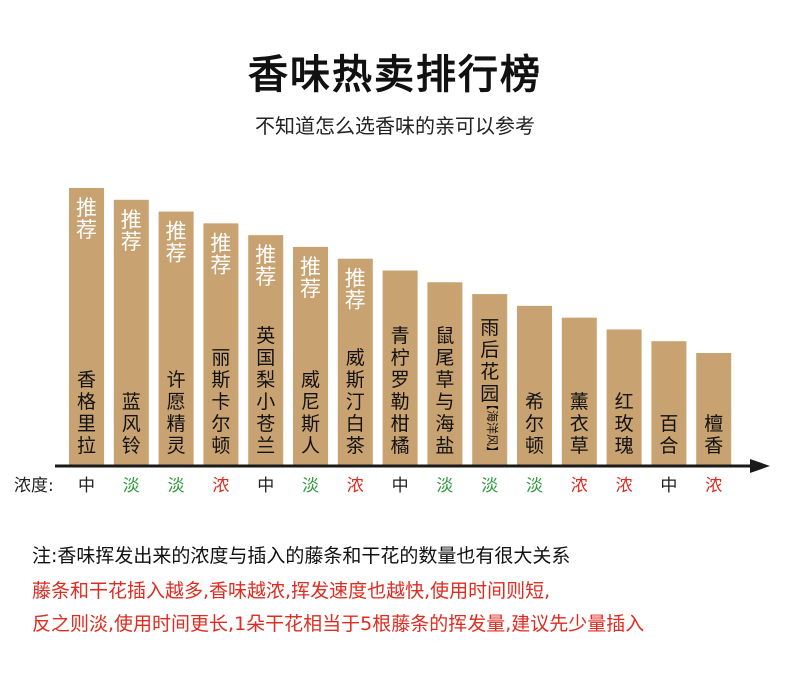 The width and height of the screenshot is (790, 673). What do you see at coordinates (265, 336) in the screenshot?
I see `category-label-char: 英` at bounding box center [265, 336].